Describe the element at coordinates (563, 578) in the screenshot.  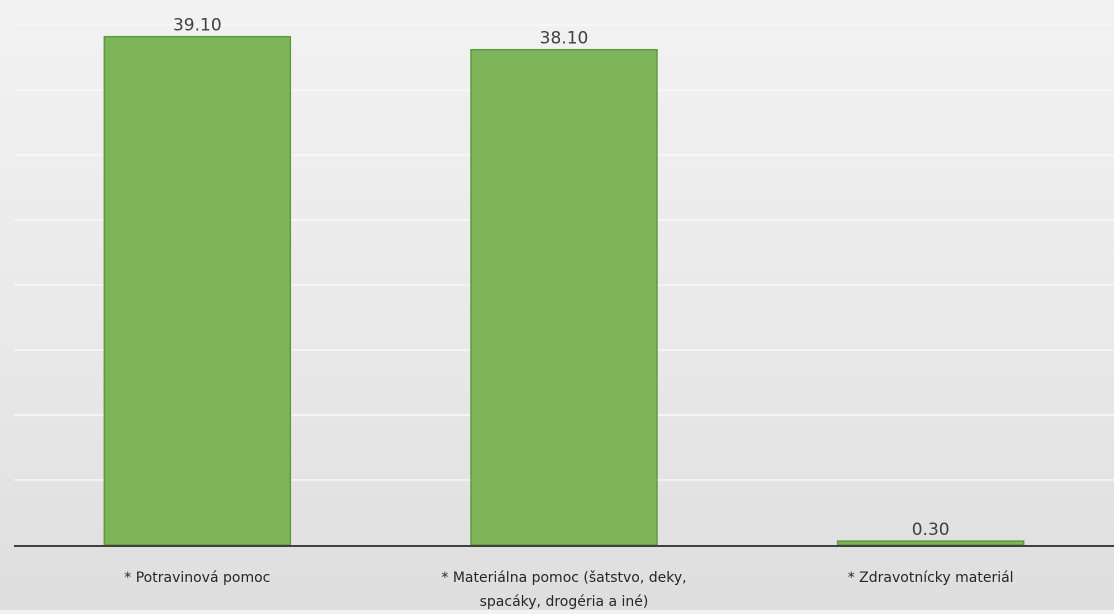
I see `category-label: * Materiálna pomoc (šatstvo, deky,` at that location.